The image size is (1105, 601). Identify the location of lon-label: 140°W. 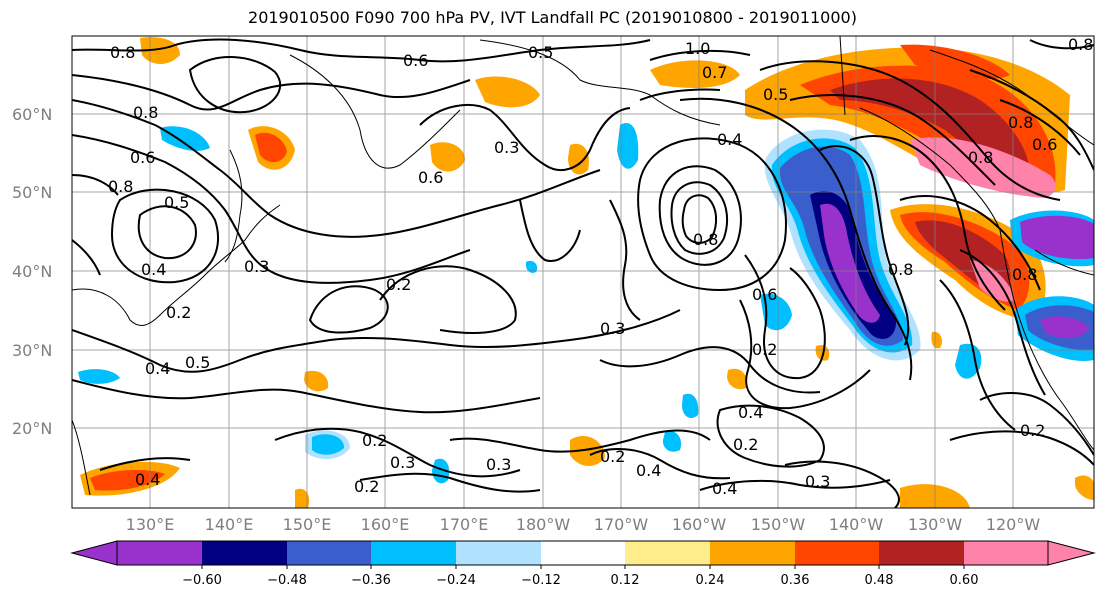
(856, 524).